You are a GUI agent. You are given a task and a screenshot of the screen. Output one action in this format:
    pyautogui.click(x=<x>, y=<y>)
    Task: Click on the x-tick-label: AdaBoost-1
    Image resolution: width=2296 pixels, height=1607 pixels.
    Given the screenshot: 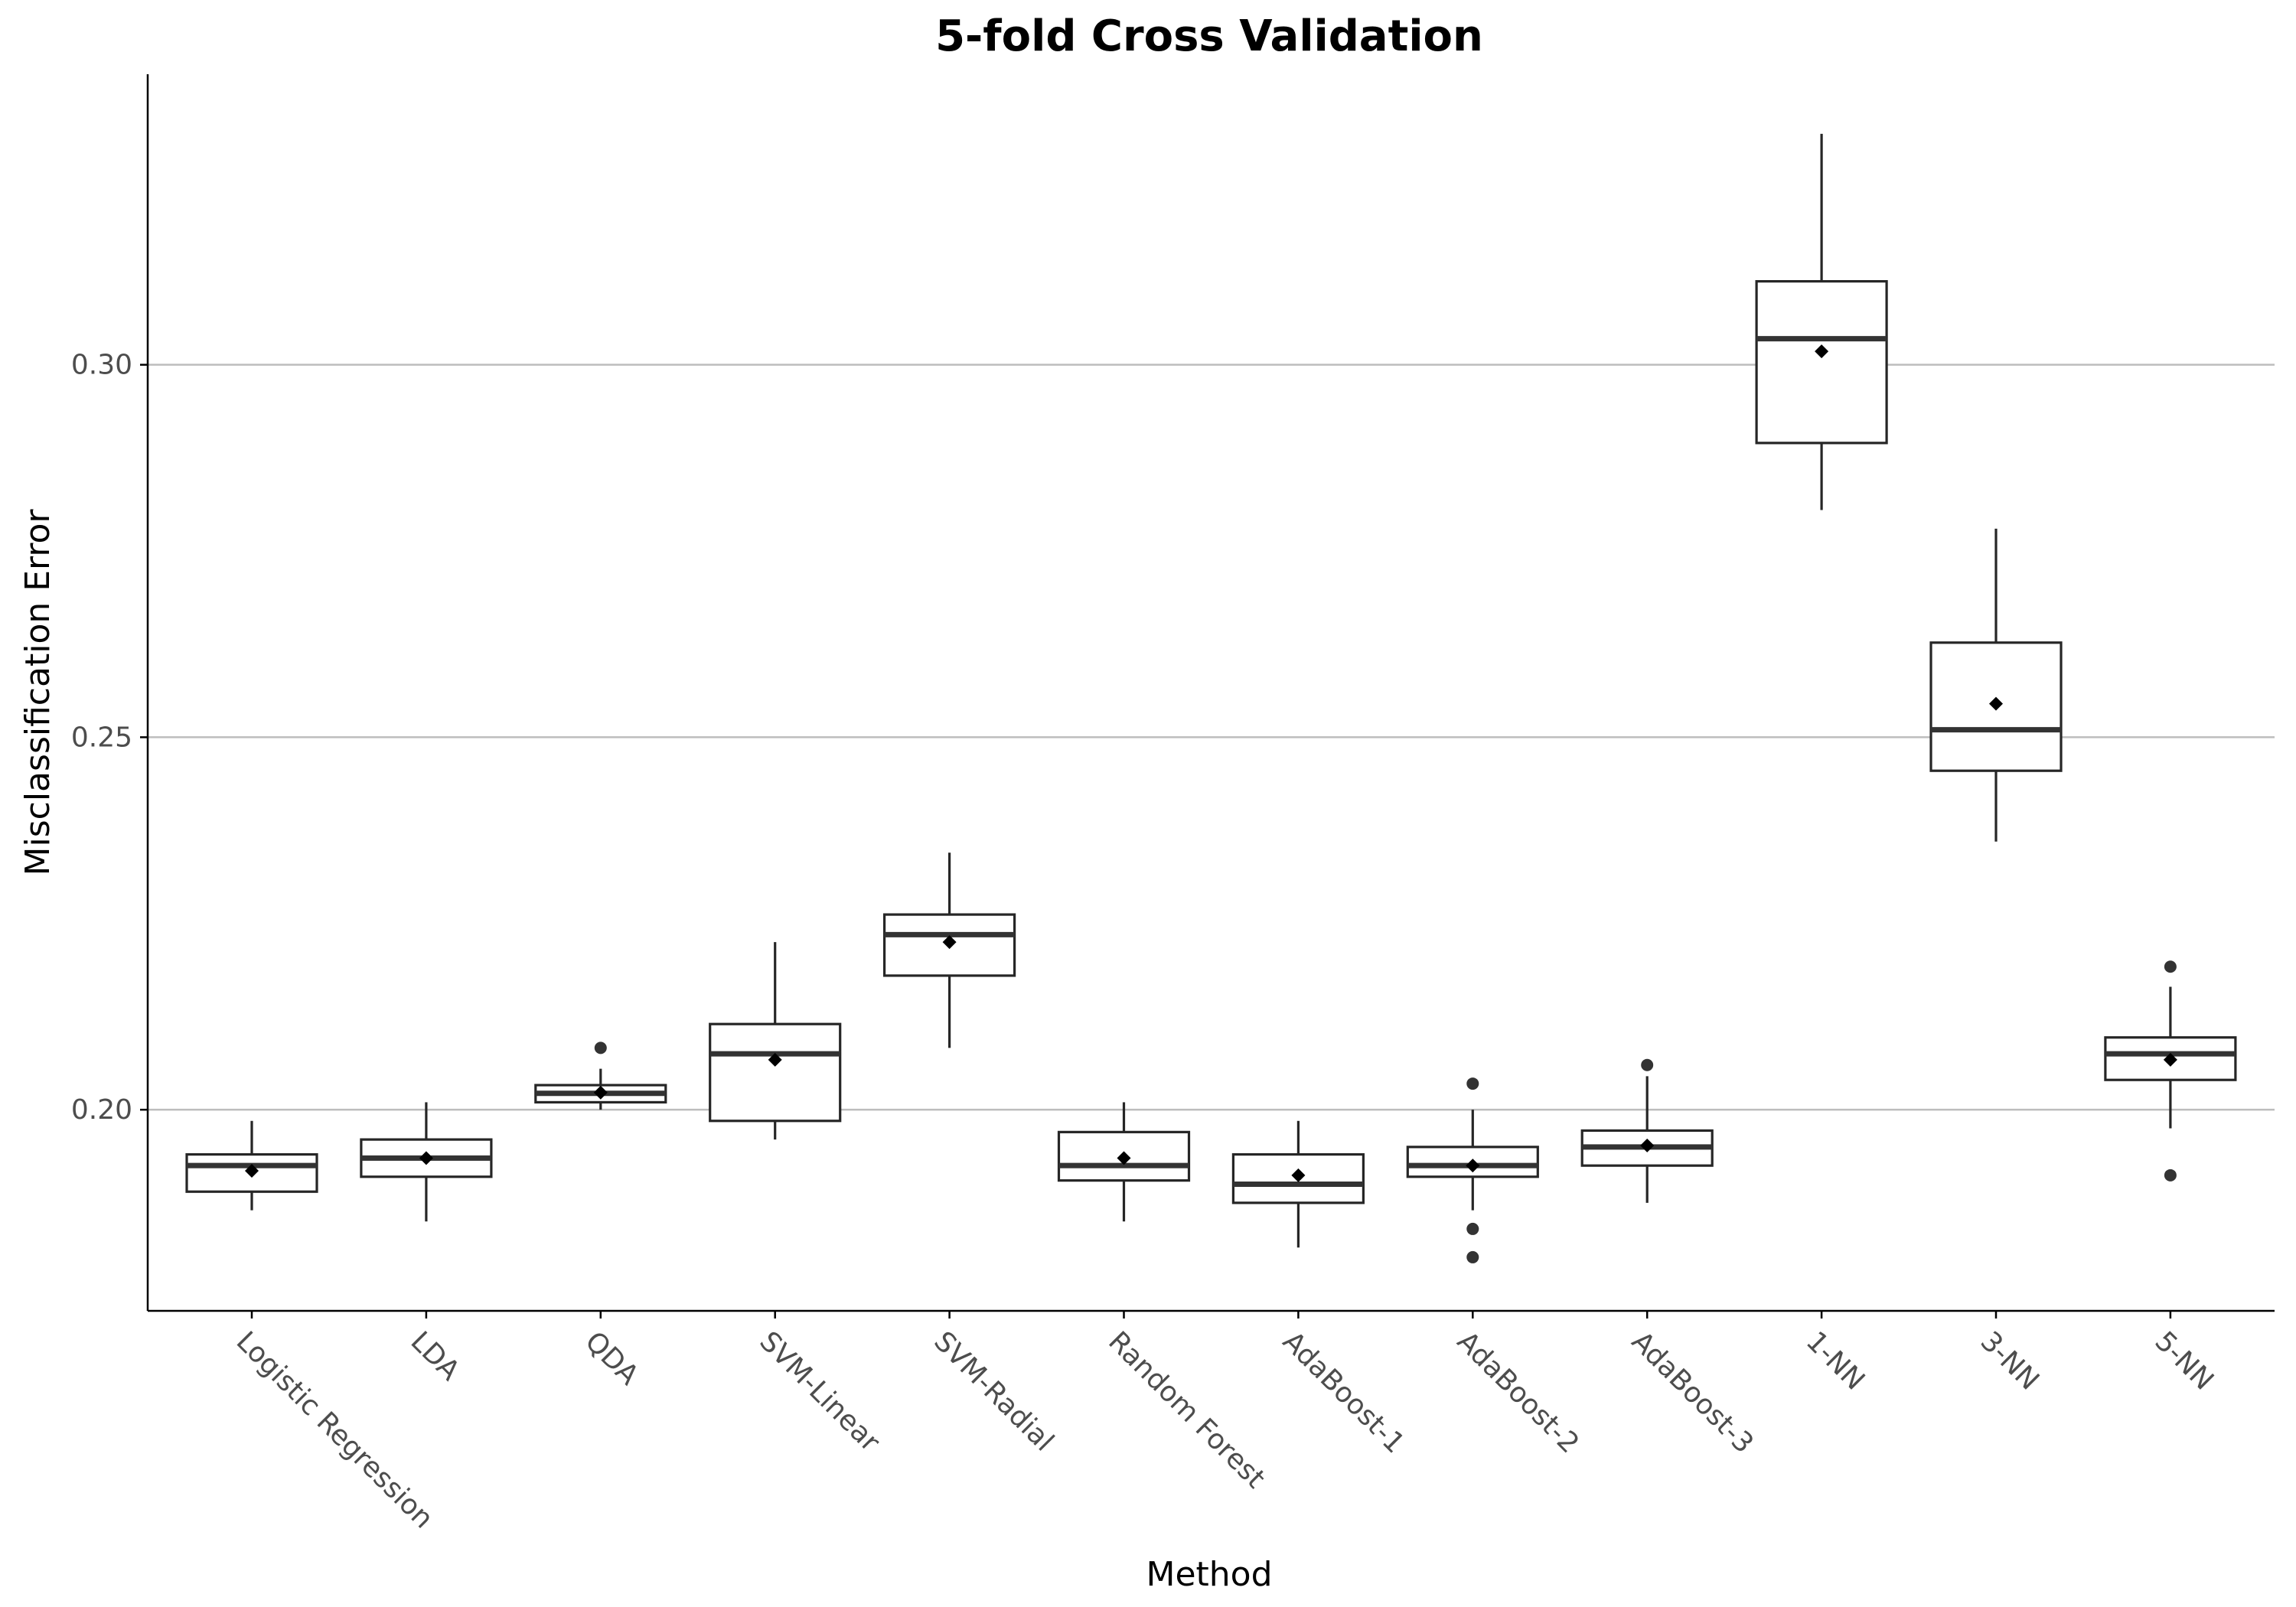 What is the action you would take?
    pyautogui.click(x=1344, y=1392)
    